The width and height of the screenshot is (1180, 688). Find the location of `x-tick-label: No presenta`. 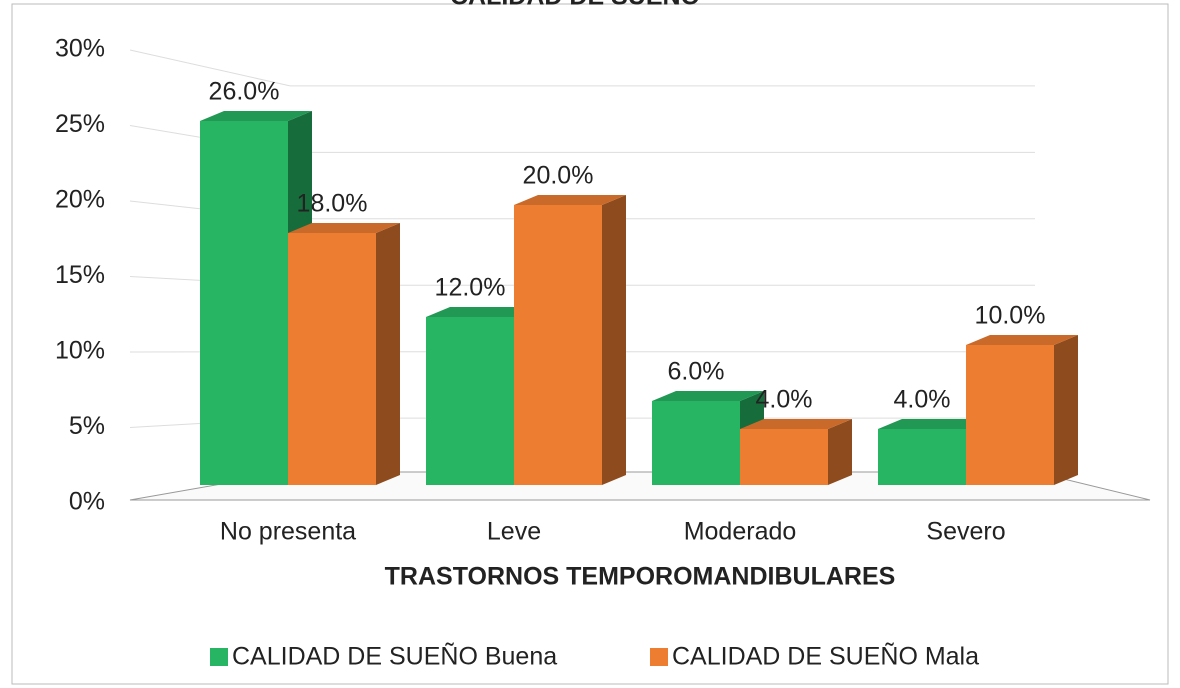

x-tick-label: No presenta is located at coordinates (288, 532).